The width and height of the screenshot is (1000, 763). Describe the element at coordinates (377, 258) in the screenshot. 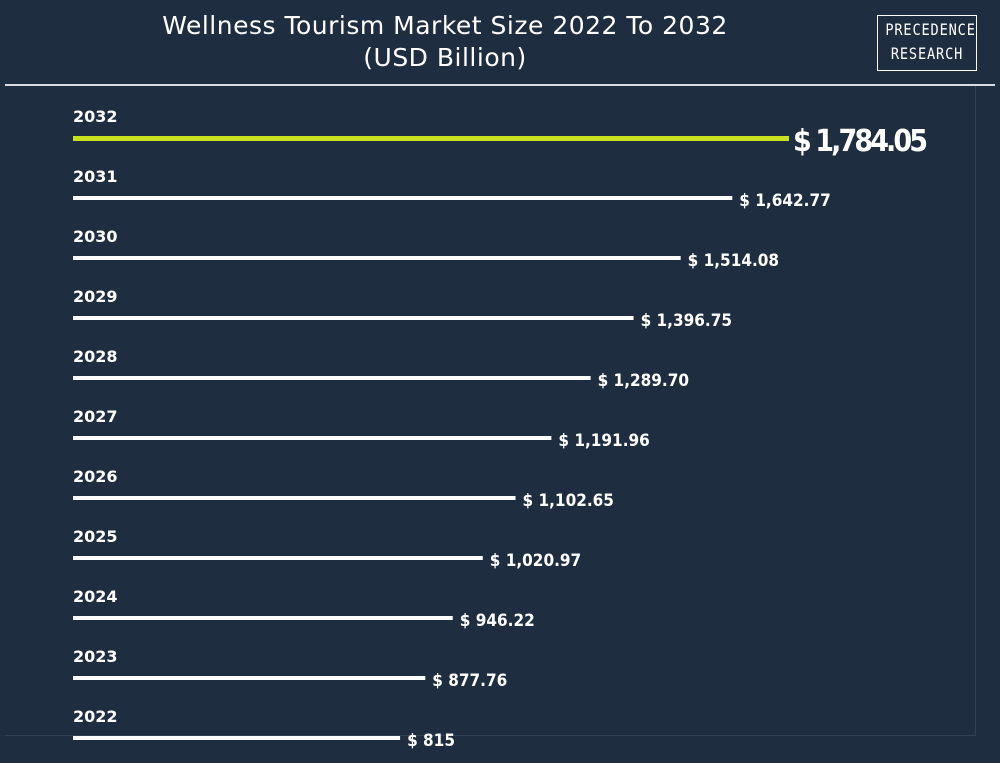

I see `bar-2030` at that location.